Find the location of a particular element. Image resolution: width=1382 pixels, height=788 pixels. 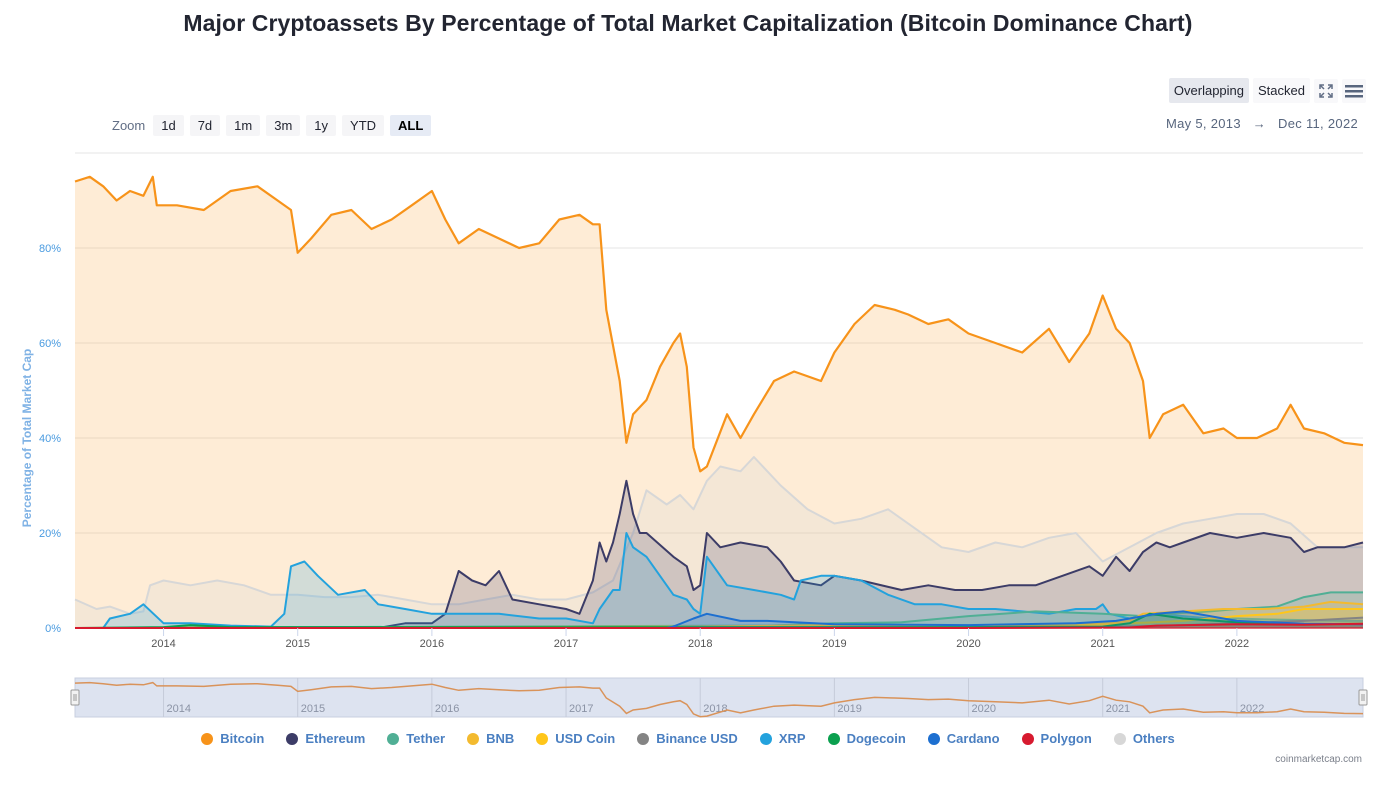

legend-label: Binance USD is located at coordinates (697, 738).